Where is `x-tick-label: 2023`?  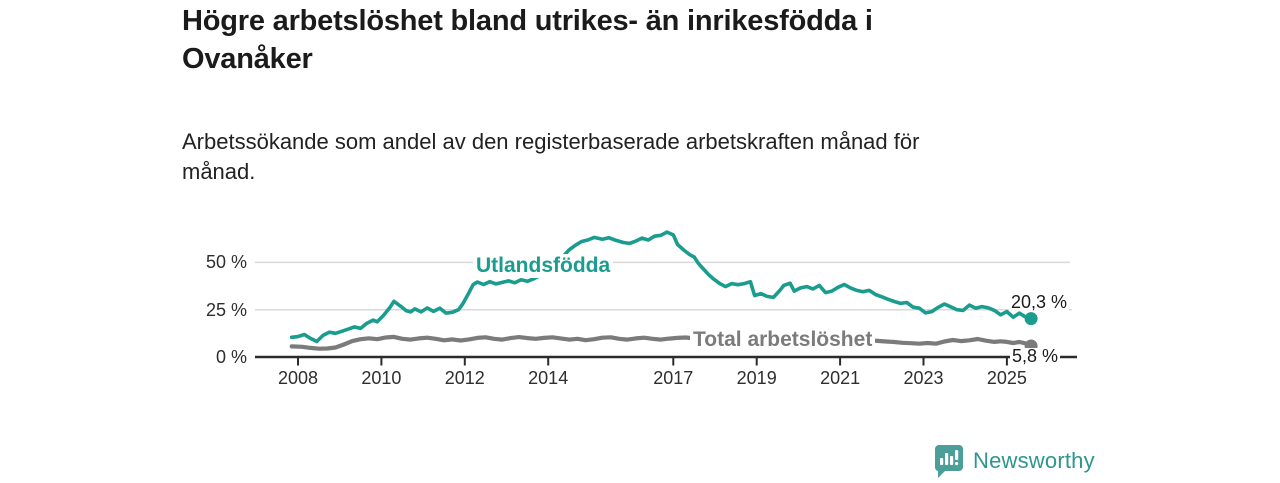 x-tick-label: 2023 is located at coordinates (923, 378).